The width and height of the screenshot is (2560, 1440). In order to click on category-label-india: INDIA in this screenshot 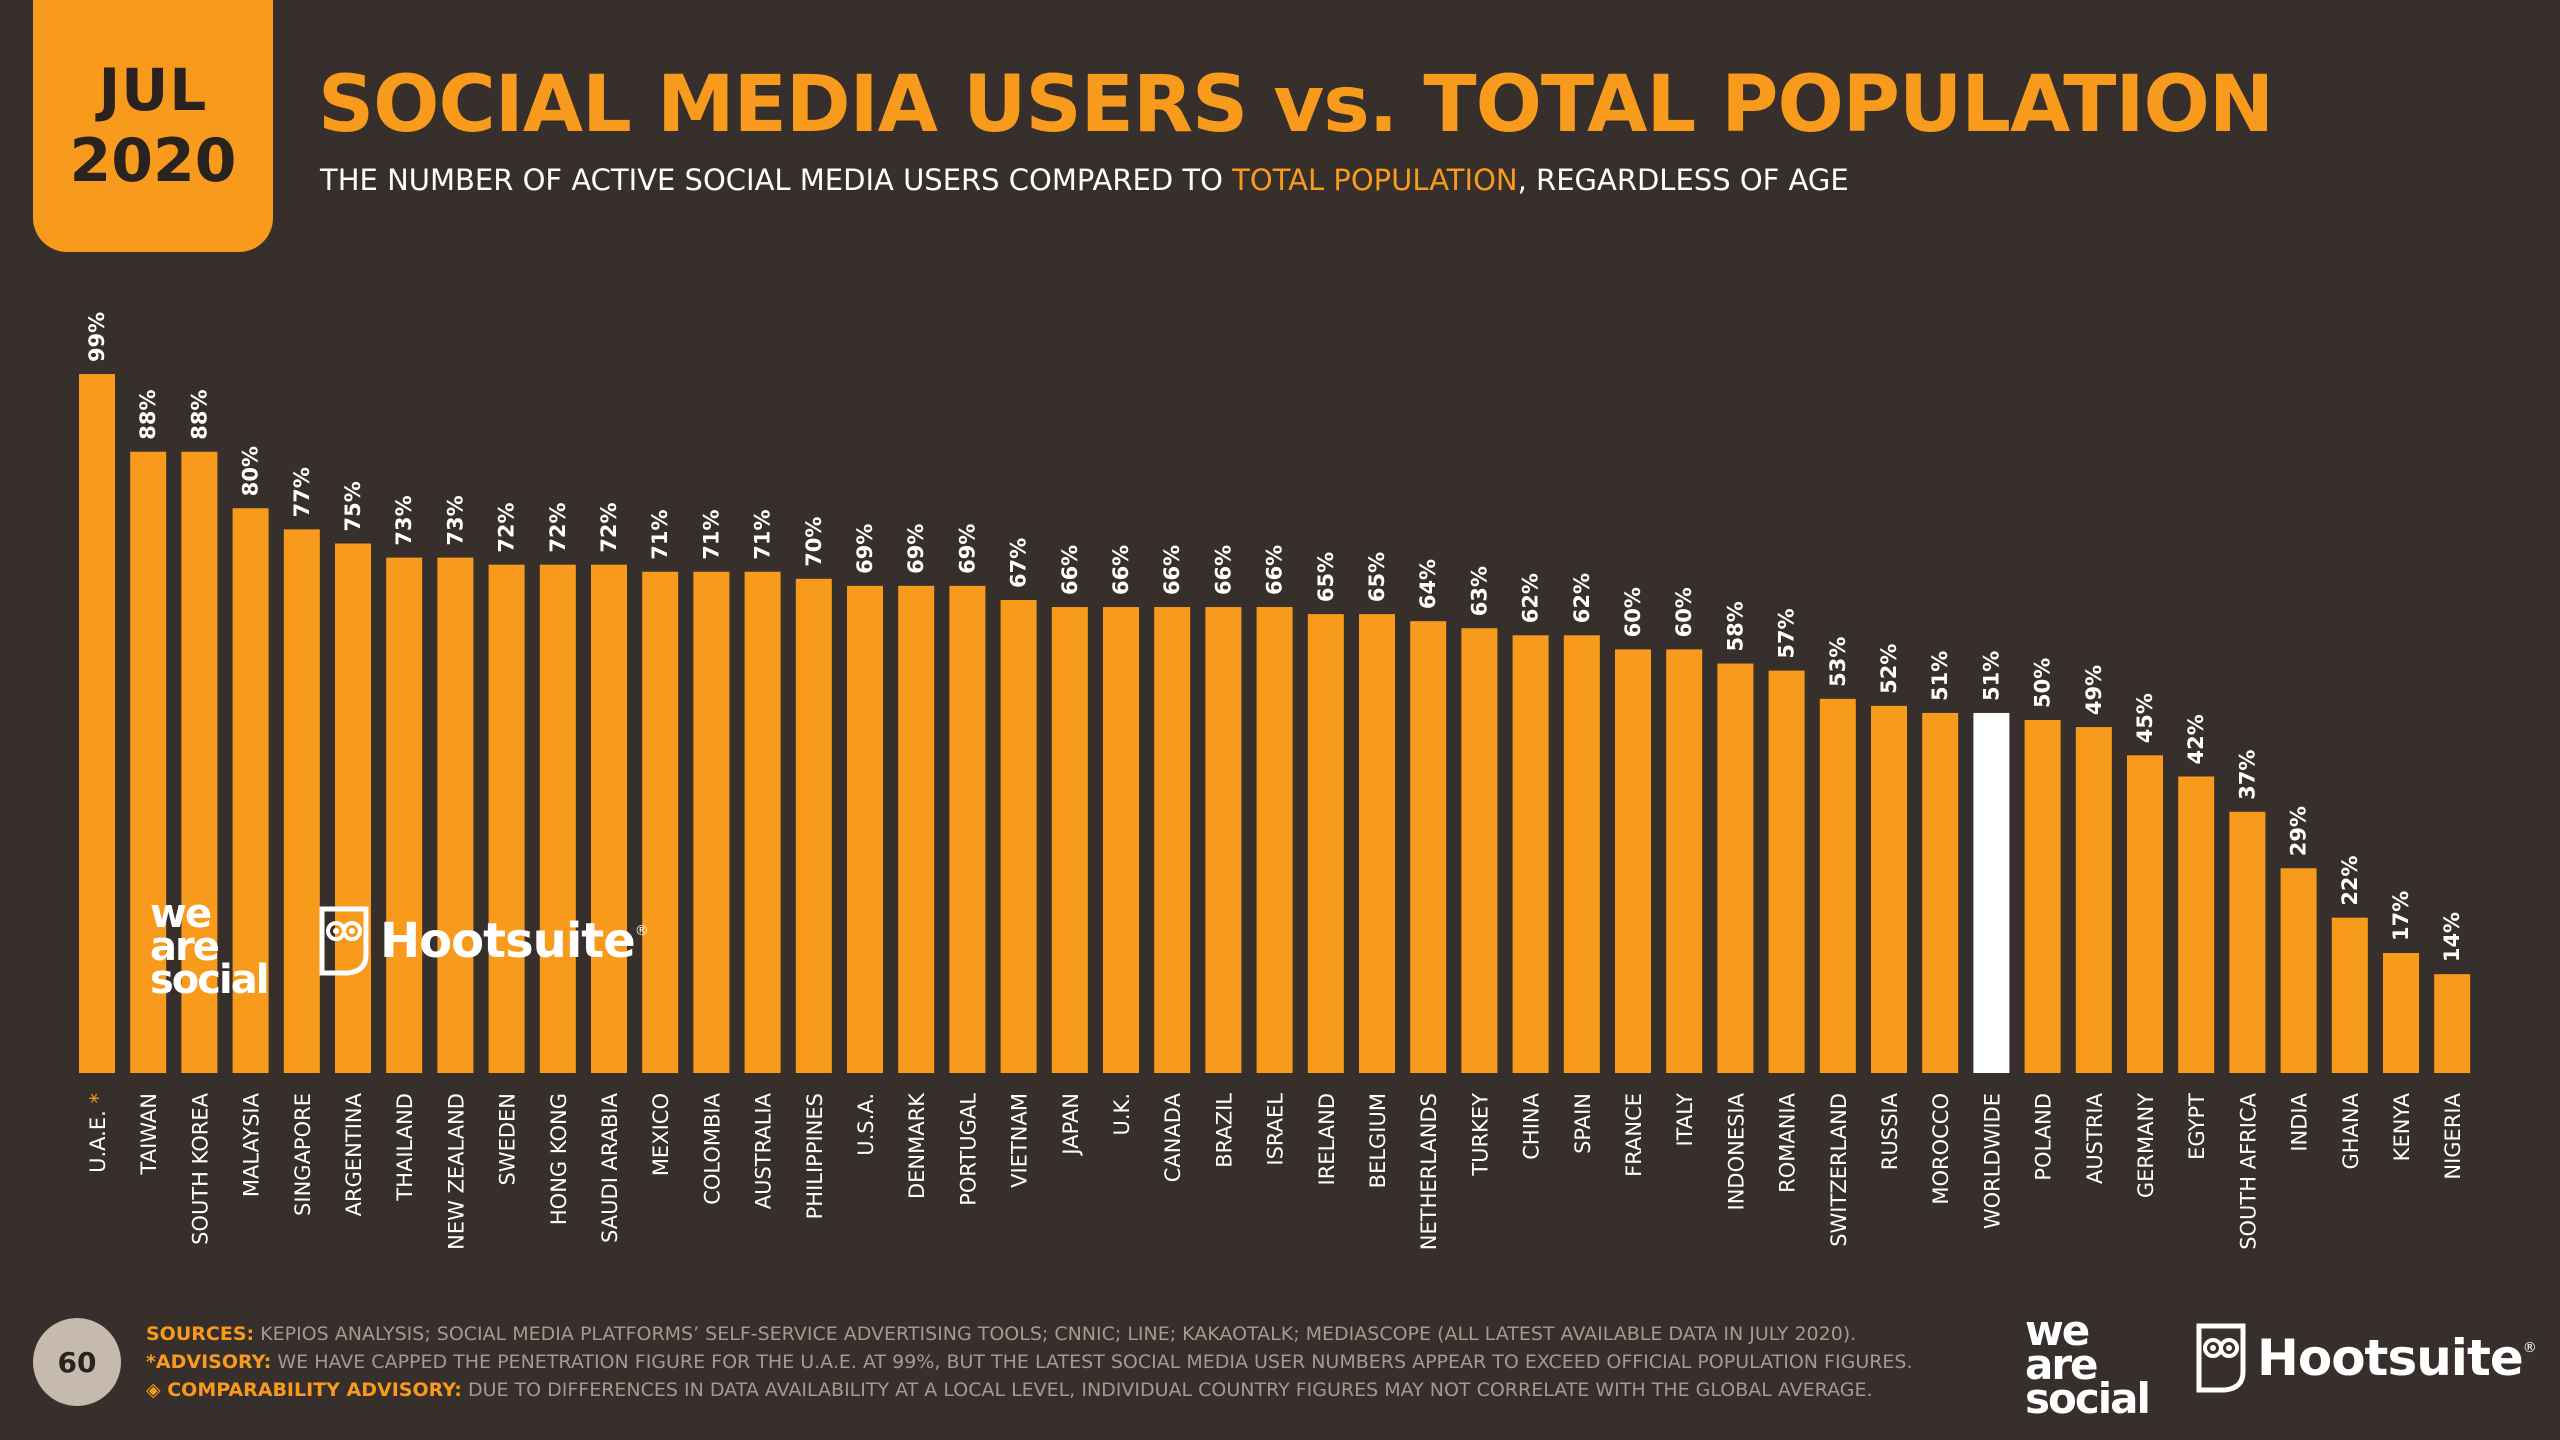, I will do `click(2300, 1121)`.